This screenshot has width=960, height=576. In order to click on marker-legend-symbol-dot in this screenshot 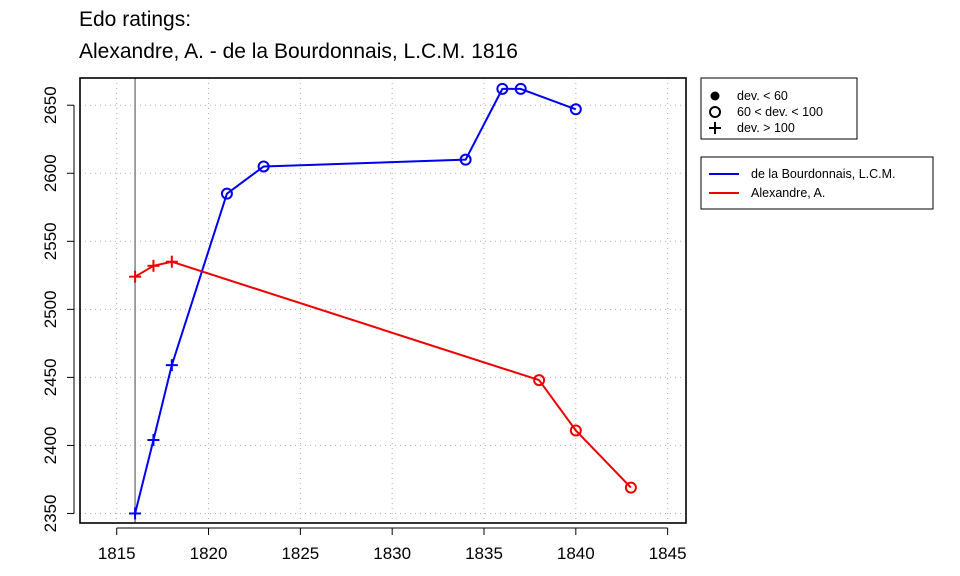, I will do `click(715, 96)`.